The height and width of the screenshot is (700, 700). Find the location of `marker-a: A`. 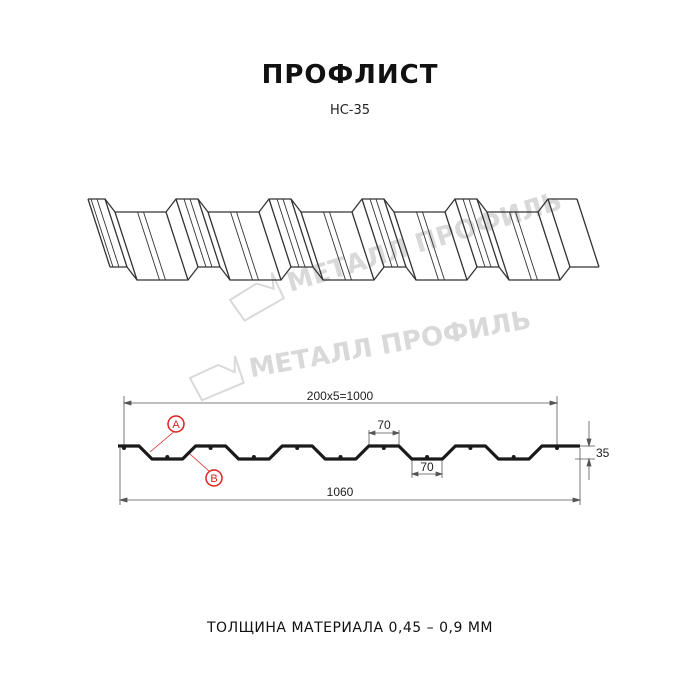

marker-a: A is located at coordinates (167, 434).